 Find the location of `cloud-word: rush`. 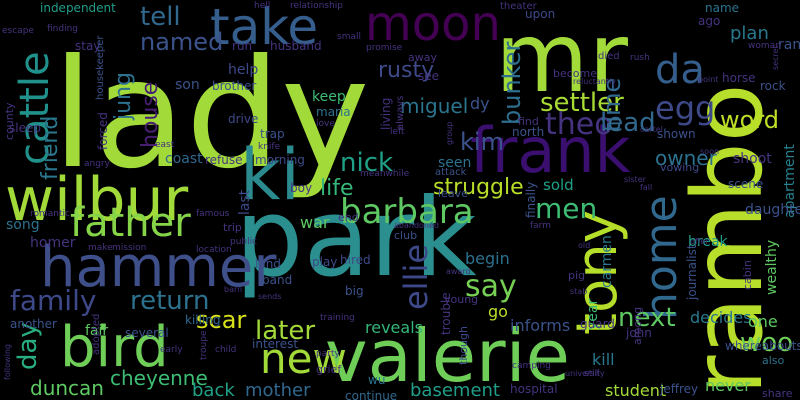

cloud-word: rush is located at coordinates (640, 58).